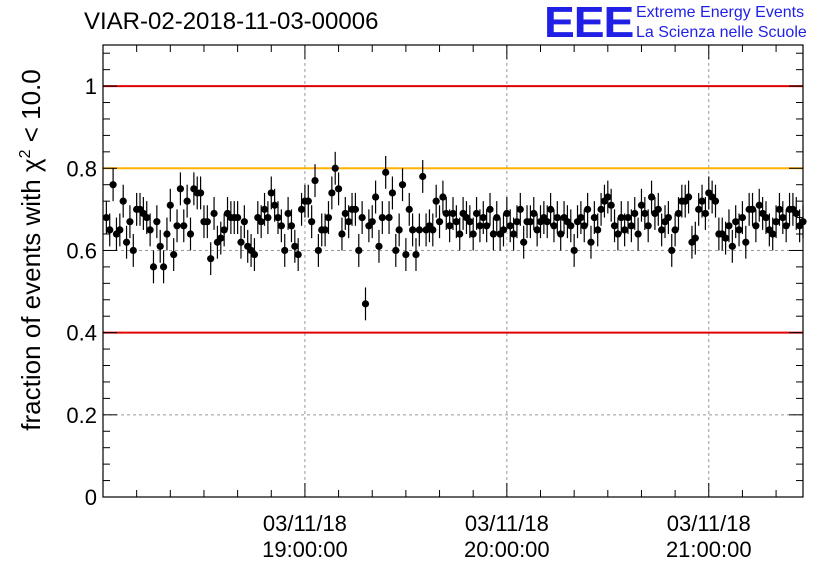  I want to click on y-axis-title-sup: 2, so click(25, 153).